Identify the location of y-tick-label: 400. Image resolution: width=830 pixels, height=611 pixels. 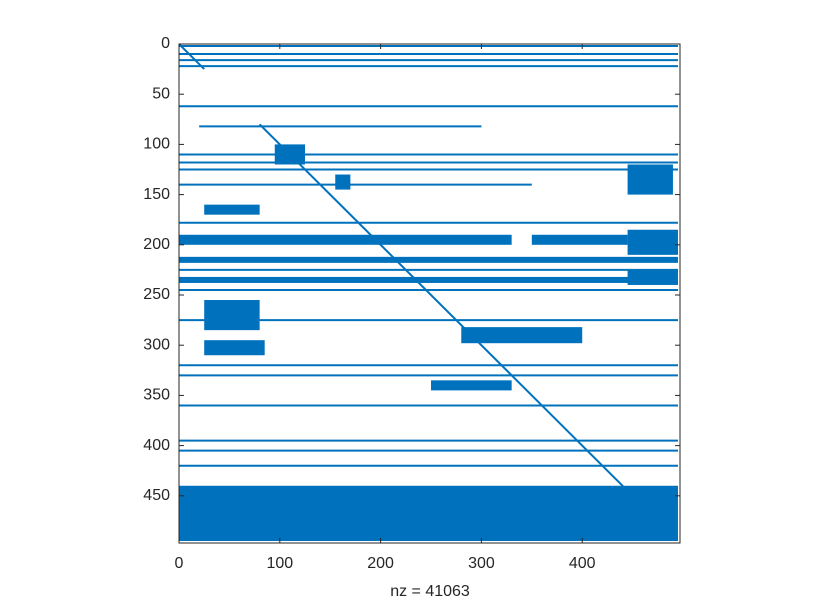
(156, 445).